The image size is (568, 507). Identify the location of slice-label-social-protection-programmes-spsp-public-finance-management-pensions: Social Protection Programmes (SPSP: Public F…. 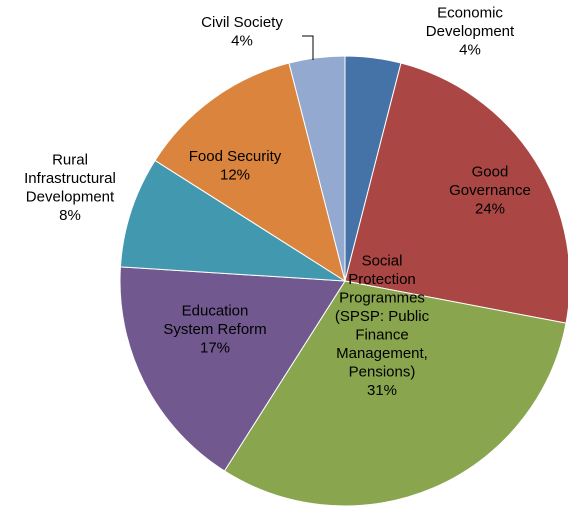
(382, 325).